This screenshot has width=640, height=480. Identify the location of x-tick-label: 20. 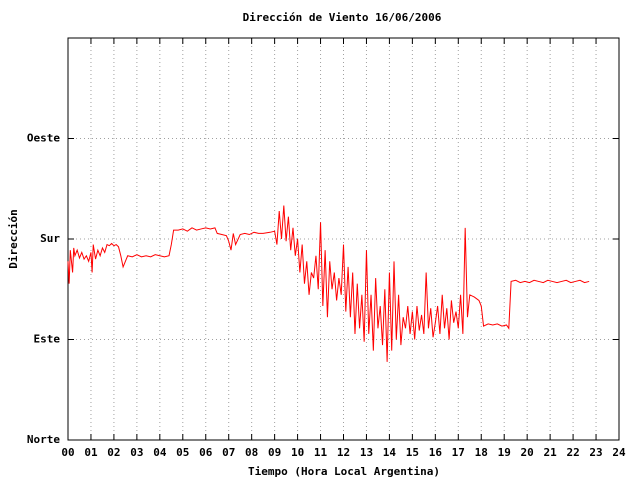
(527, 452).